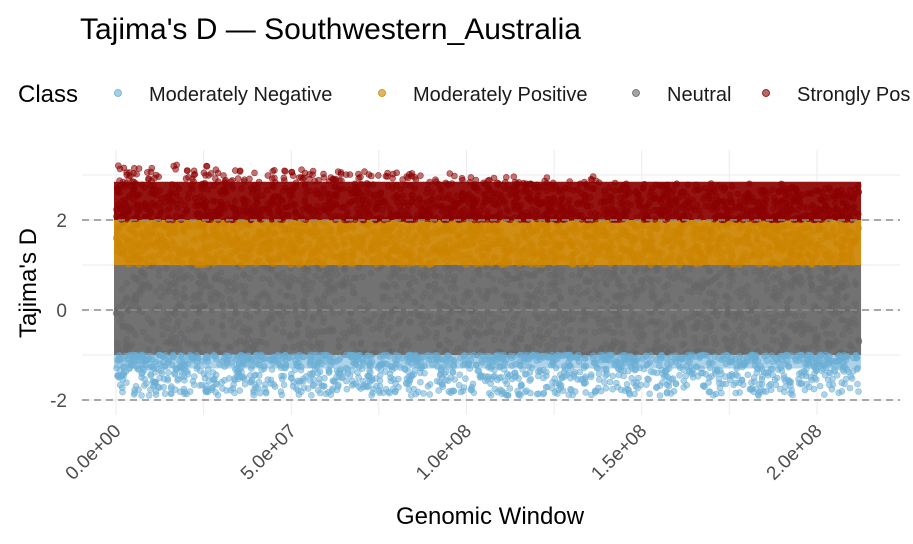 This screenshot has width=913, height=544. Describe the element at coordinates (853, 95) in the screenshot. I see `legend-label: Strongly Pos` at that location.